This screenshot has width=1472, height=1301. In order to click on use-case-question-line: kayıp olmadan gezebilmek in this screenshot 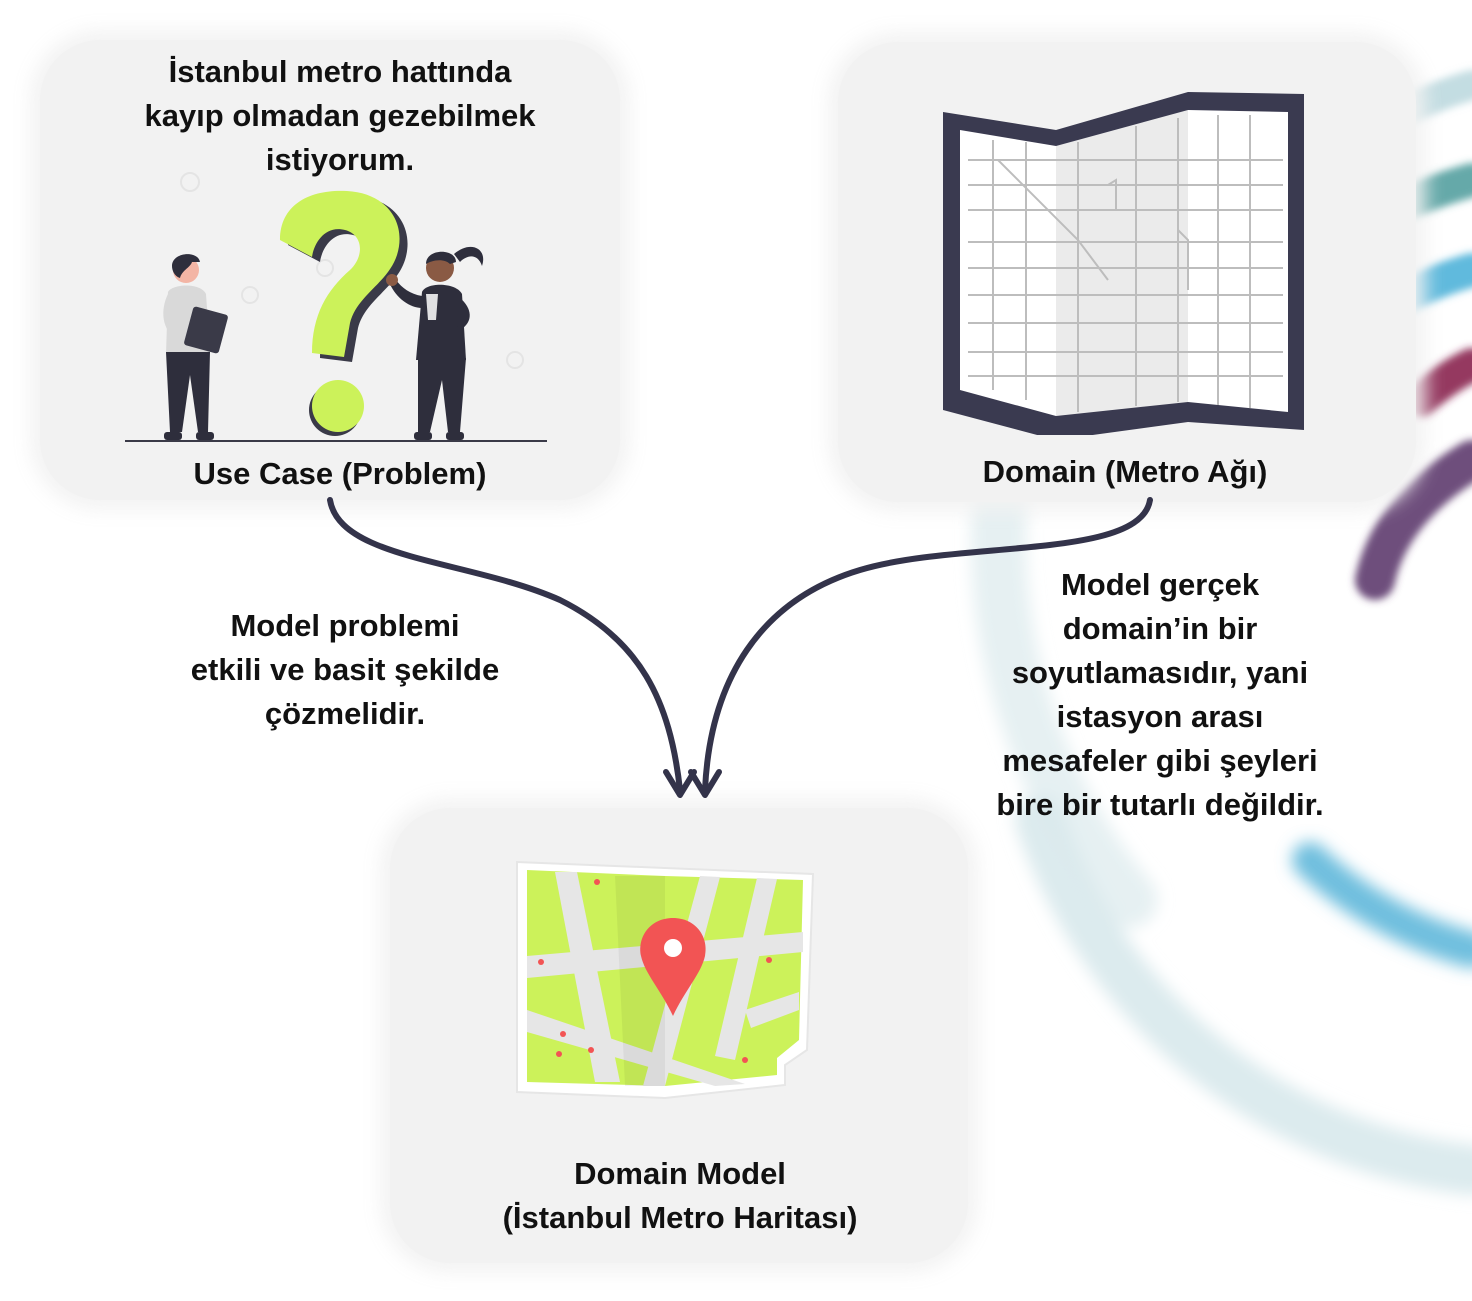, I will do `click(340, 115)`.